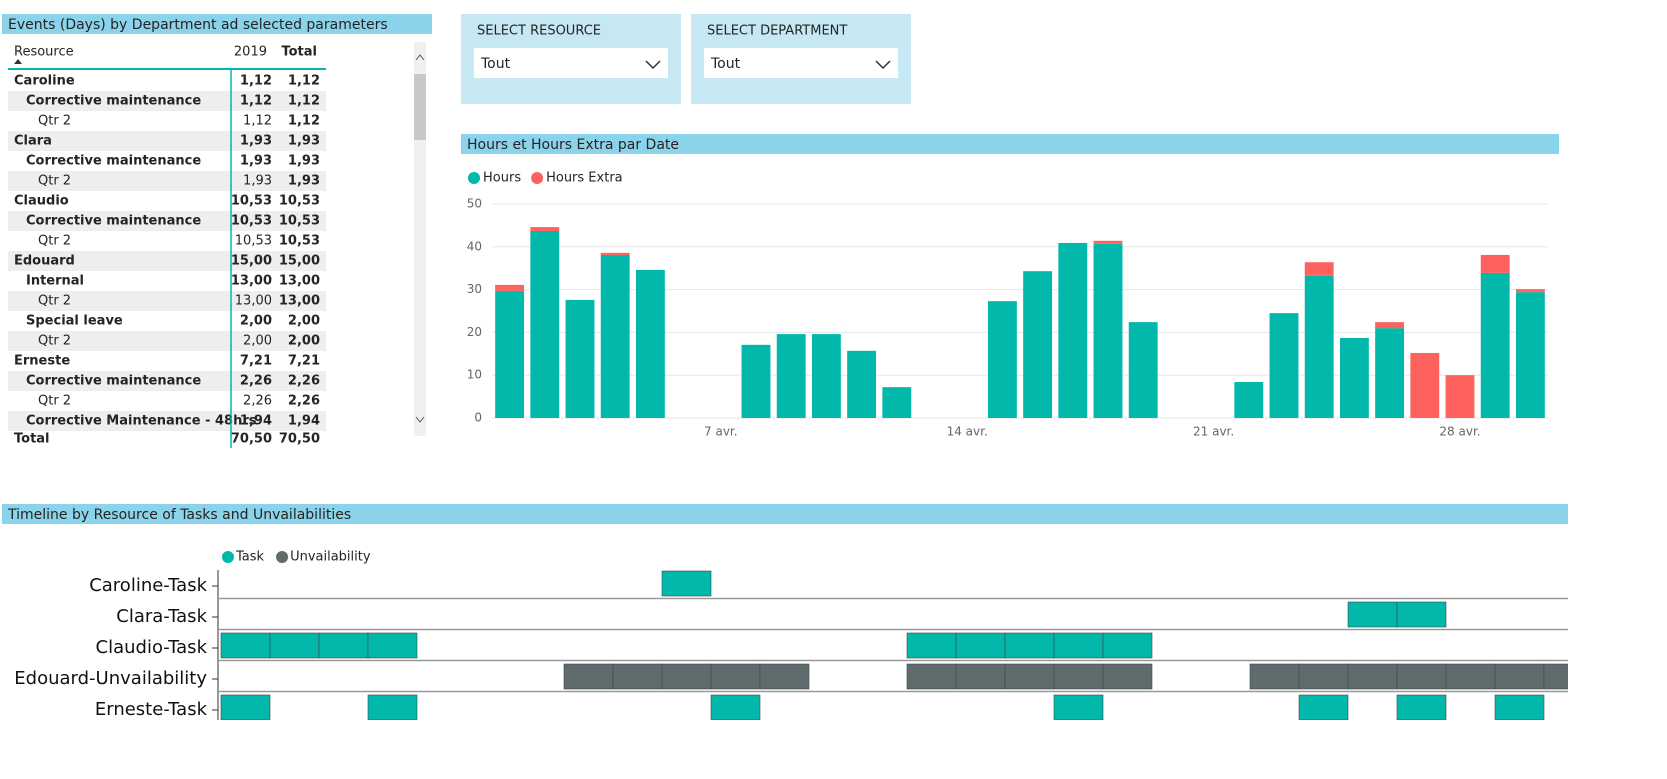 This screenshot has width=1667, height=779. Describe the element at coordinates (33, 141) in the screenshot. I see `row-label: Clara` at that location.